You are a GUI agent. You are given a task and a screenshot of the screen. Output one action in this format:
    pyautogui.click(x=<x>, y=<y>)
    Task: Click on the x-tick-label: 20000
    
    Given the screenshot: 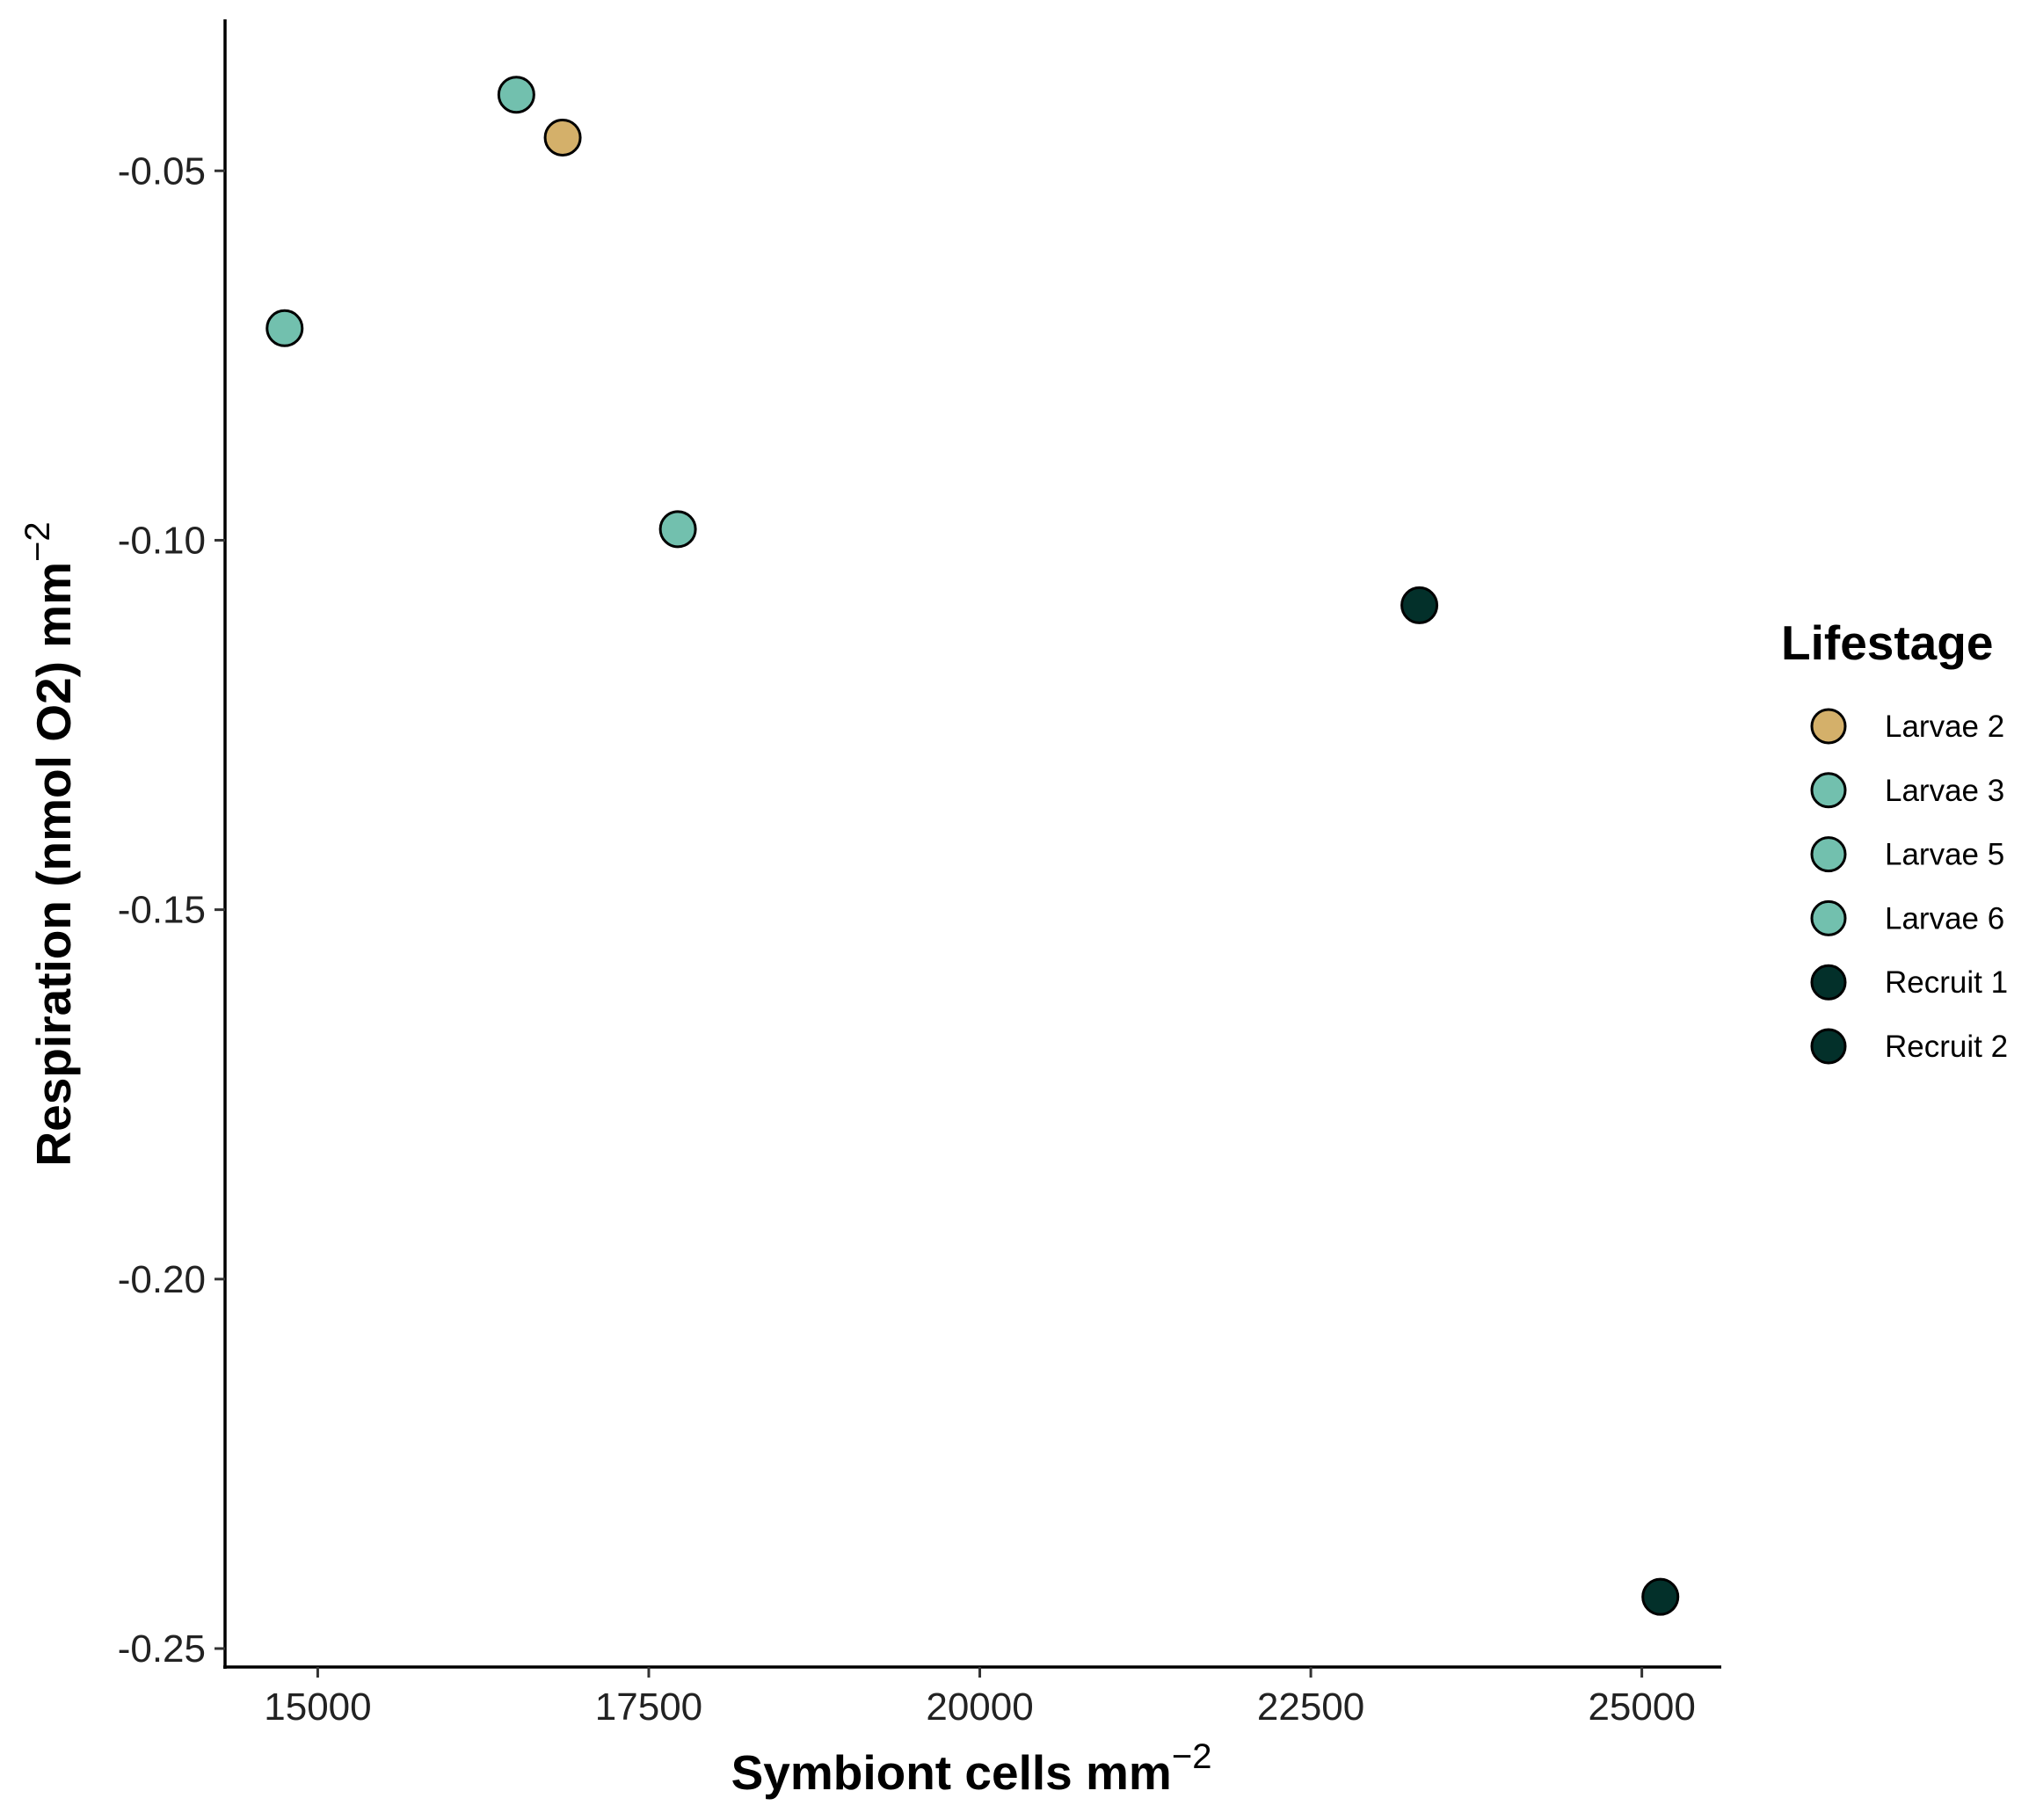 What is the action you would take?
    pyautogui.click(x=980, y=1707)
    